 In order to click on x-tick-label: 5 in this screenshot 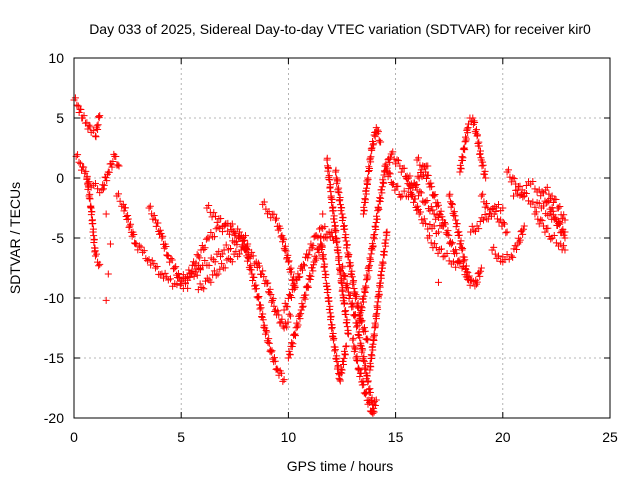, I will do `click(181, 437)`.